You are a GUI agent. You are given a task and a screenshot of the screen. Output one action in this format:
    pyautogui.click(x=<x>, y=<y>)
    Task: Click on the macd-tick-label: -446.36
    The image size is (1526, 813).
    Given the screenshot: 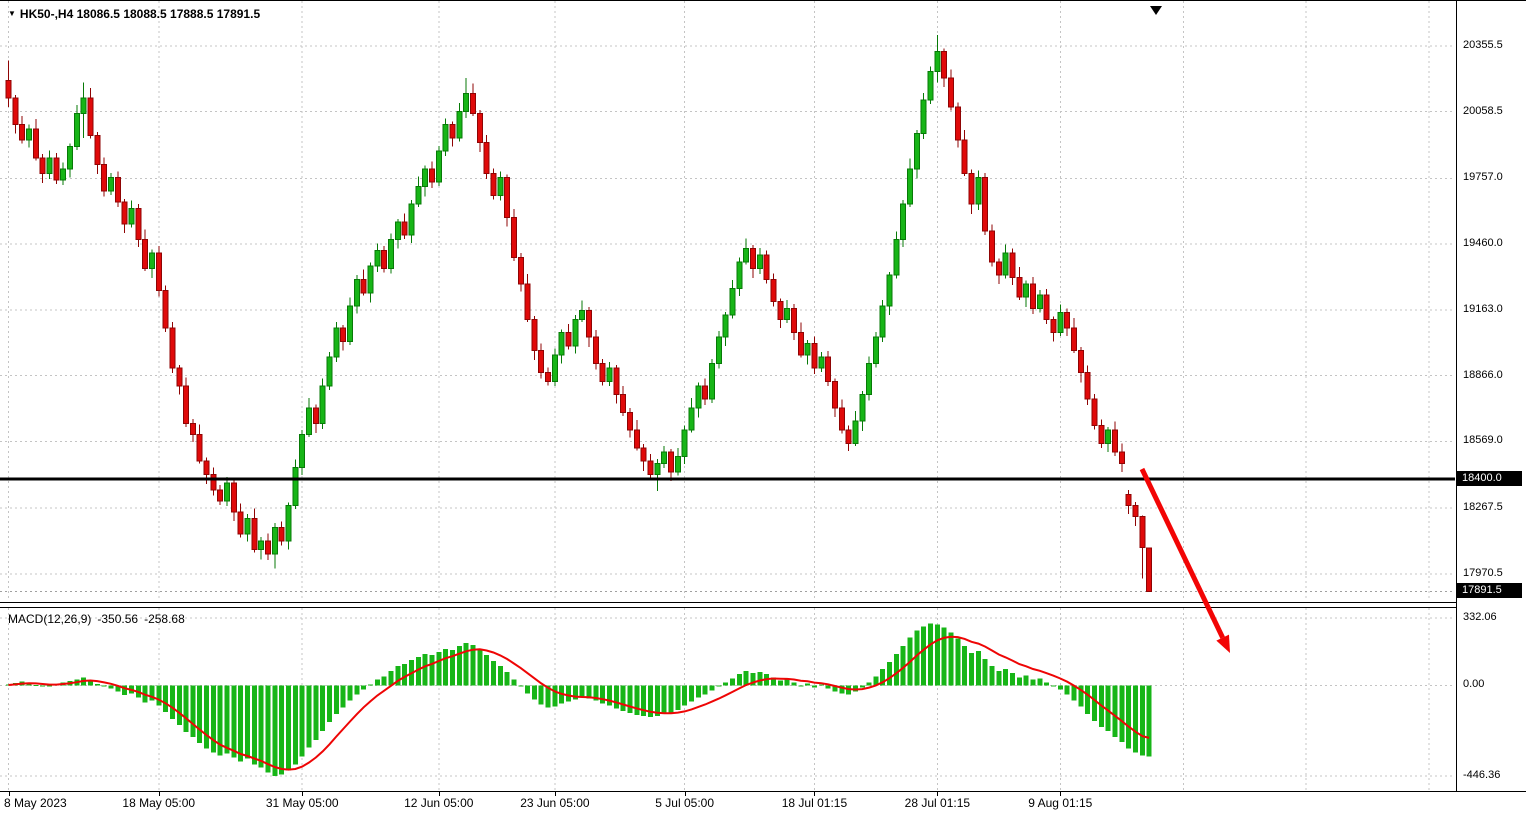 What is the action you would take?
    pyautogui.click(x=1482, y=775)
    